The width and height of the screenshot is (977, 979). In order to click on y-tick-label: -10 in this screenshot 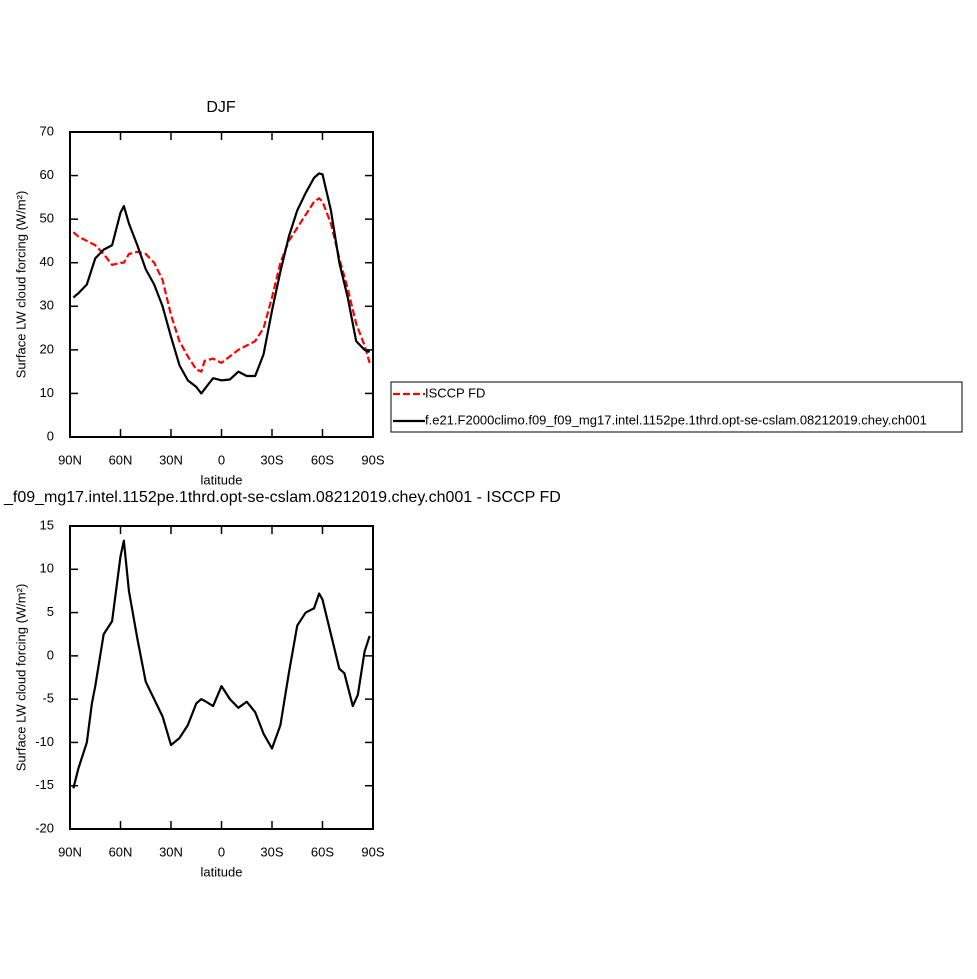, I will do `click(44, 741)`.